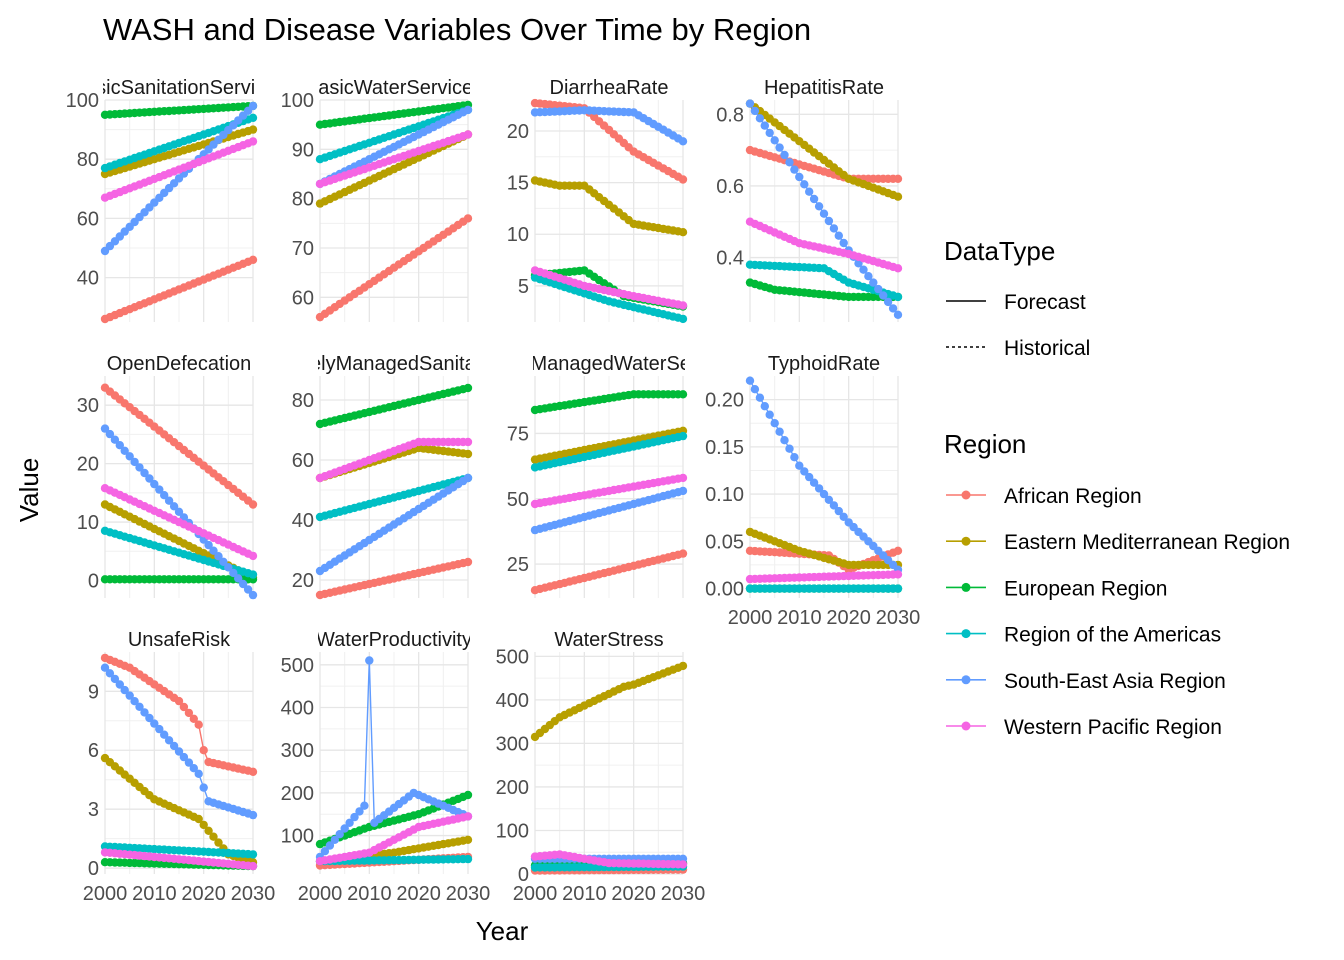 The image size is (1344, 960). I want to click on y-tick-label: 0.15, so click(724, 448).